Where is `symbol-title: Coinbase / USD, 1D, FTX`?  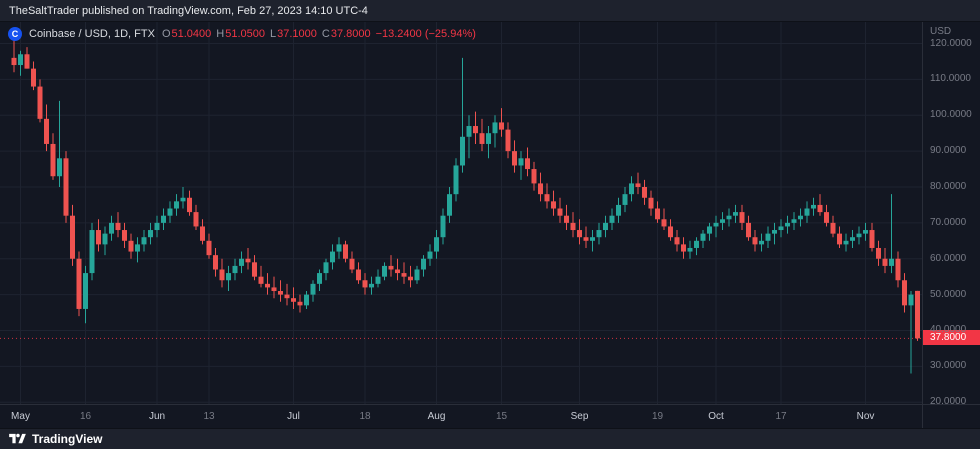
symbol-title: Coinbase / USD, 1D, FTX is located at coordinates (92, 34).